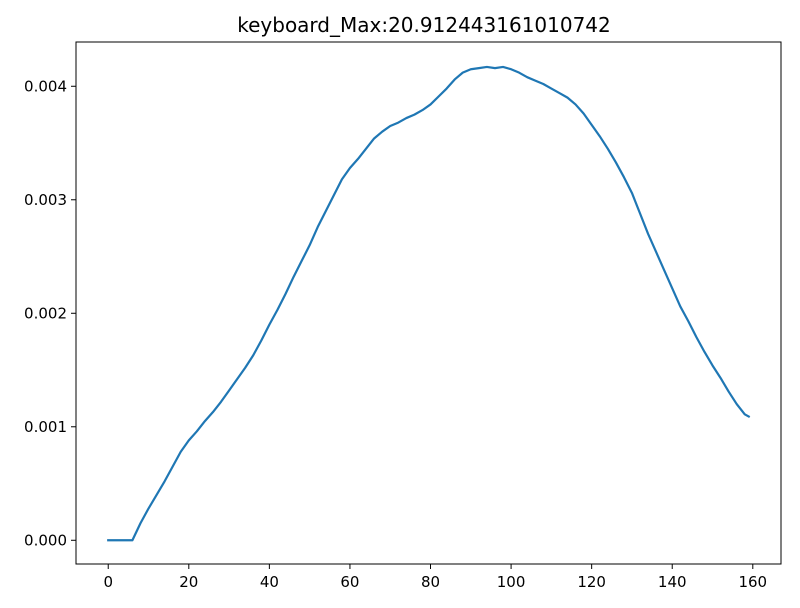  What do you see at coordinates (511, 582) in the screenshot?
I see `x-tick-label: 100` at bounding box center [511, 582].